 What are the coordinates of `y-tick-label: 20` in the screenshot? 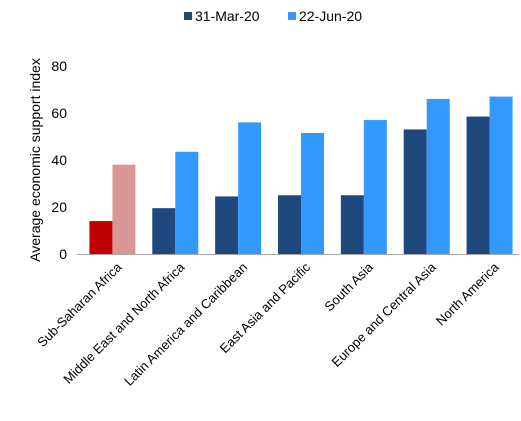 It's located at (59, 207).